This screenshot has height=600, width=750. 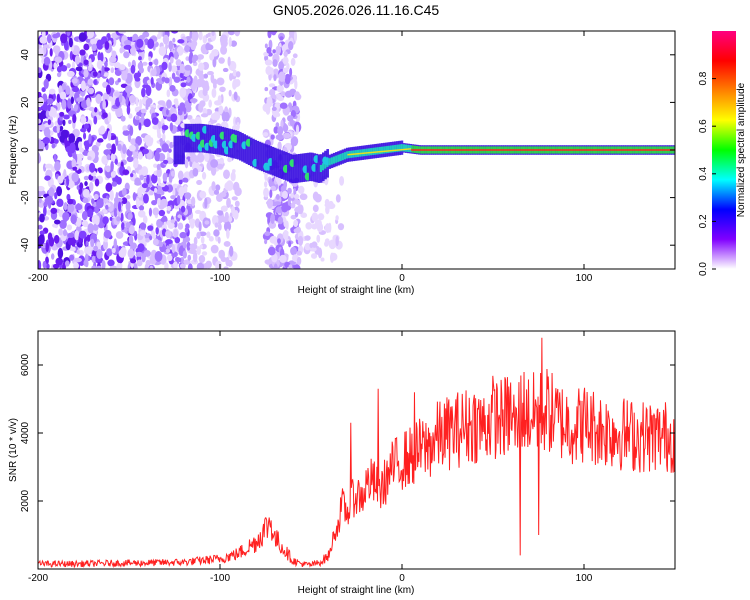 I want to click on snr-y-tick-label: 2000, so click(x=25, y=500).